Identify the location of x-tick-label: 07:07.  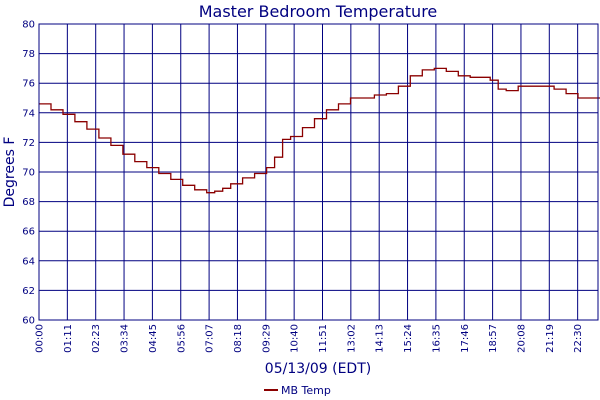
(210, 338).